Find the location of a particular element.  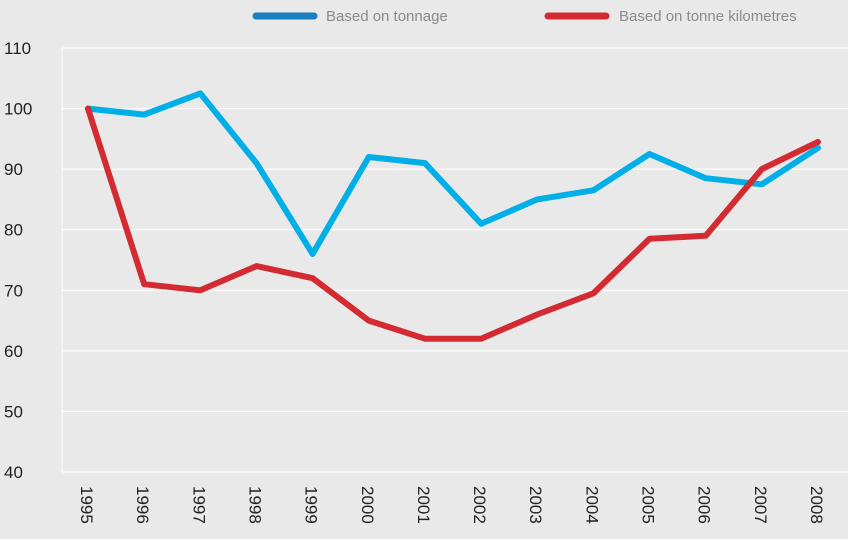

y-tick-label: 100 is located at coordinates (18, 109).